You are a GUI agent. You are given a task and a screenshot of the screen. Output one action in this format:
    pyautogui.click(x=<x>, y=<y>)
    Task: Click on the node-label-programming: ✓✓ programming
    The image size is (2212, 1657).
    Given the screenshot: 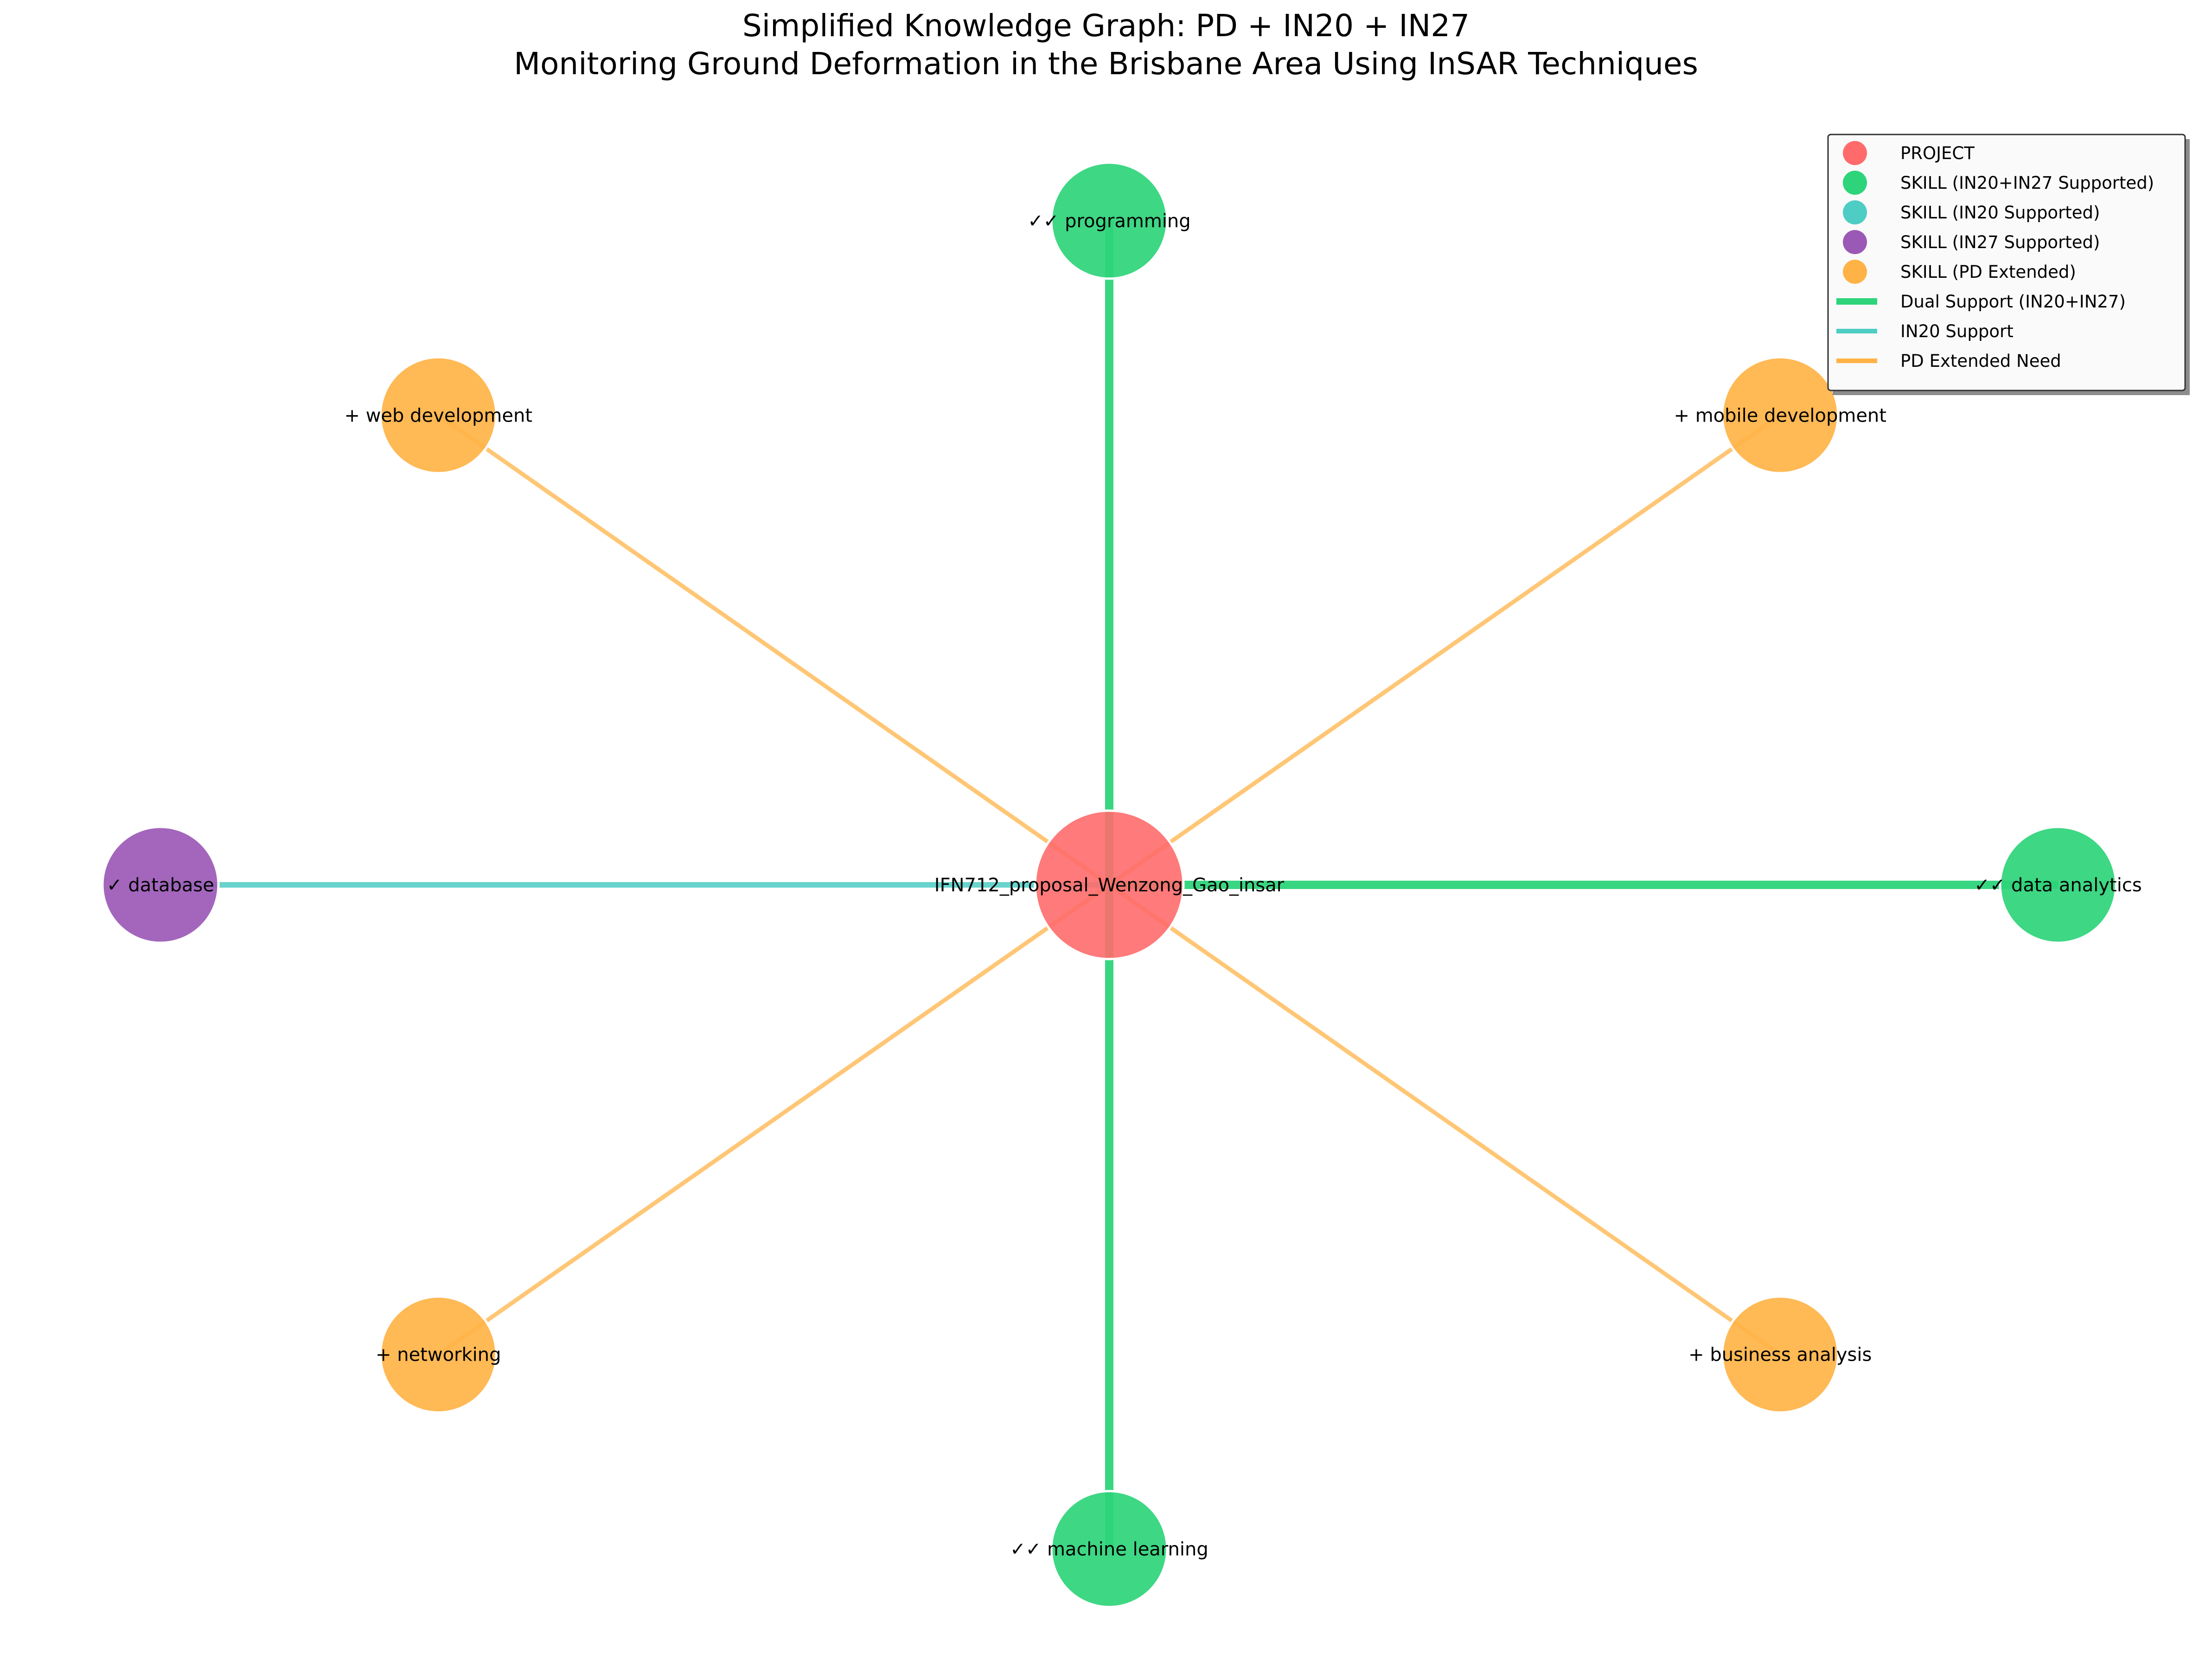 What is the action you would take?
    pyautogui.click(x=1109, y=221)
    